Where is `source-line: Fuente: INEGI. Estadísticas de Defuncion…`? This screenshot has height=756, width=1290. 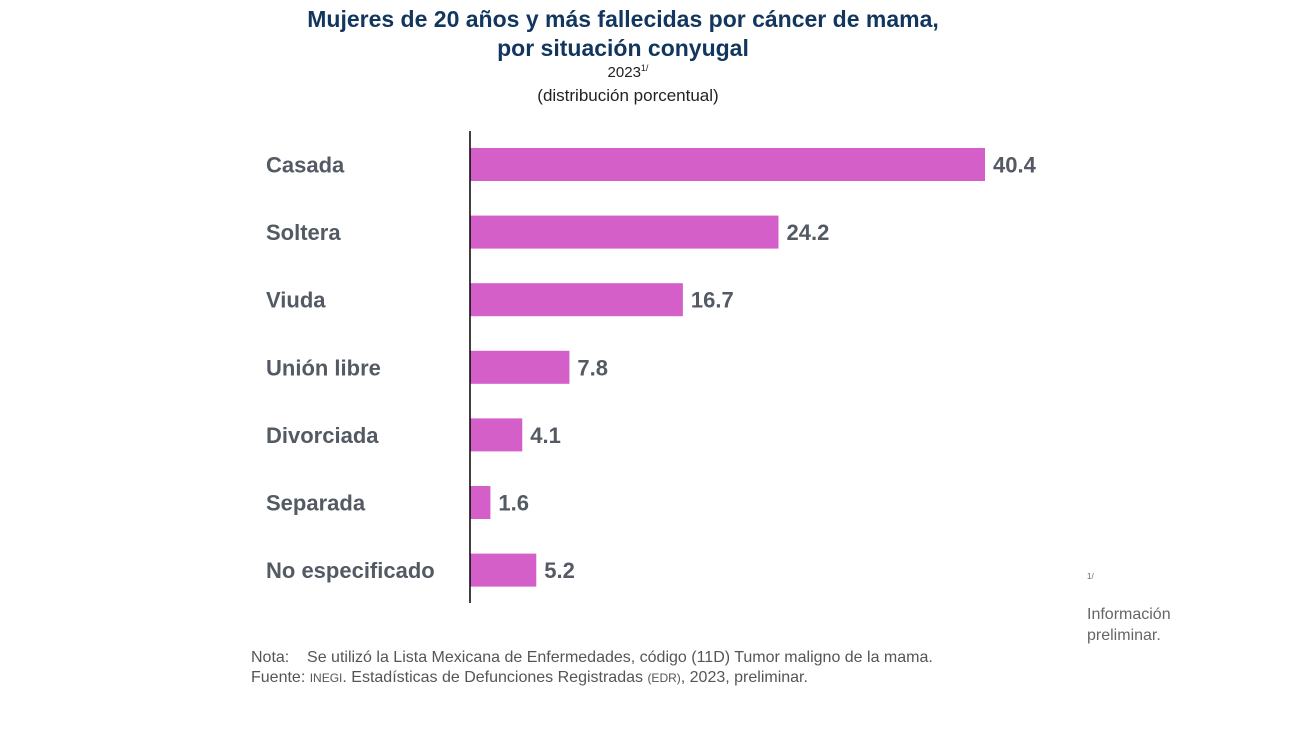
source-line: Fuente: INEGI. Estadísticas de Defuncion… is located at coordinates (529, 678).